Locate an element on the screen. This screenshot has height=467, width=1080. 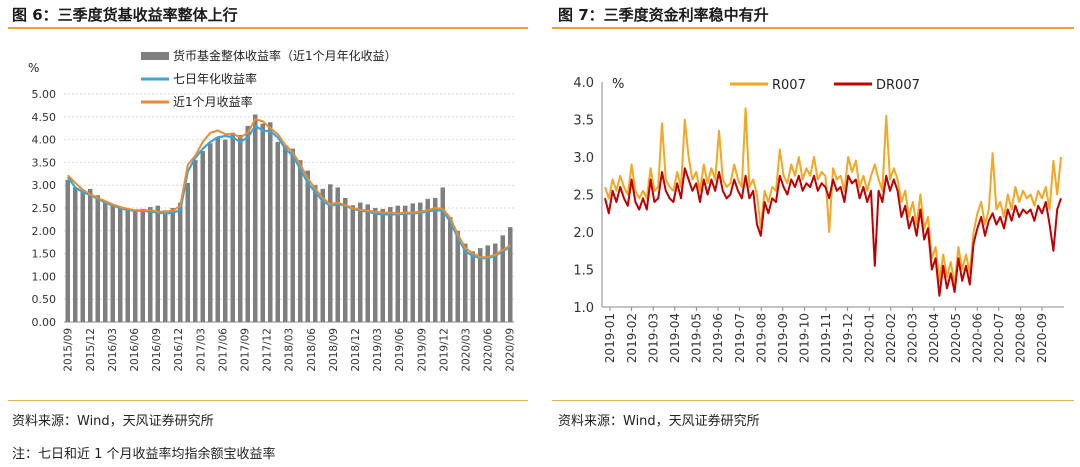
legend-swatch-bar is located at coordinates (155, 56).